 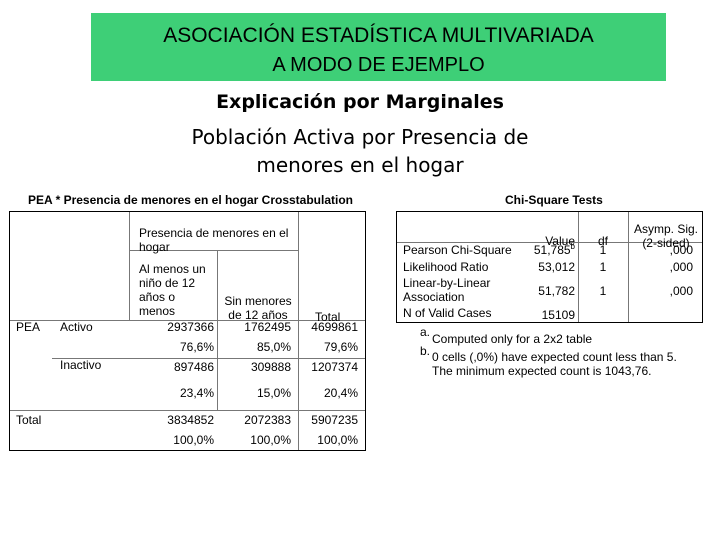 I want to click on table-cell-value: 51,785, so click(x=552, y=250).